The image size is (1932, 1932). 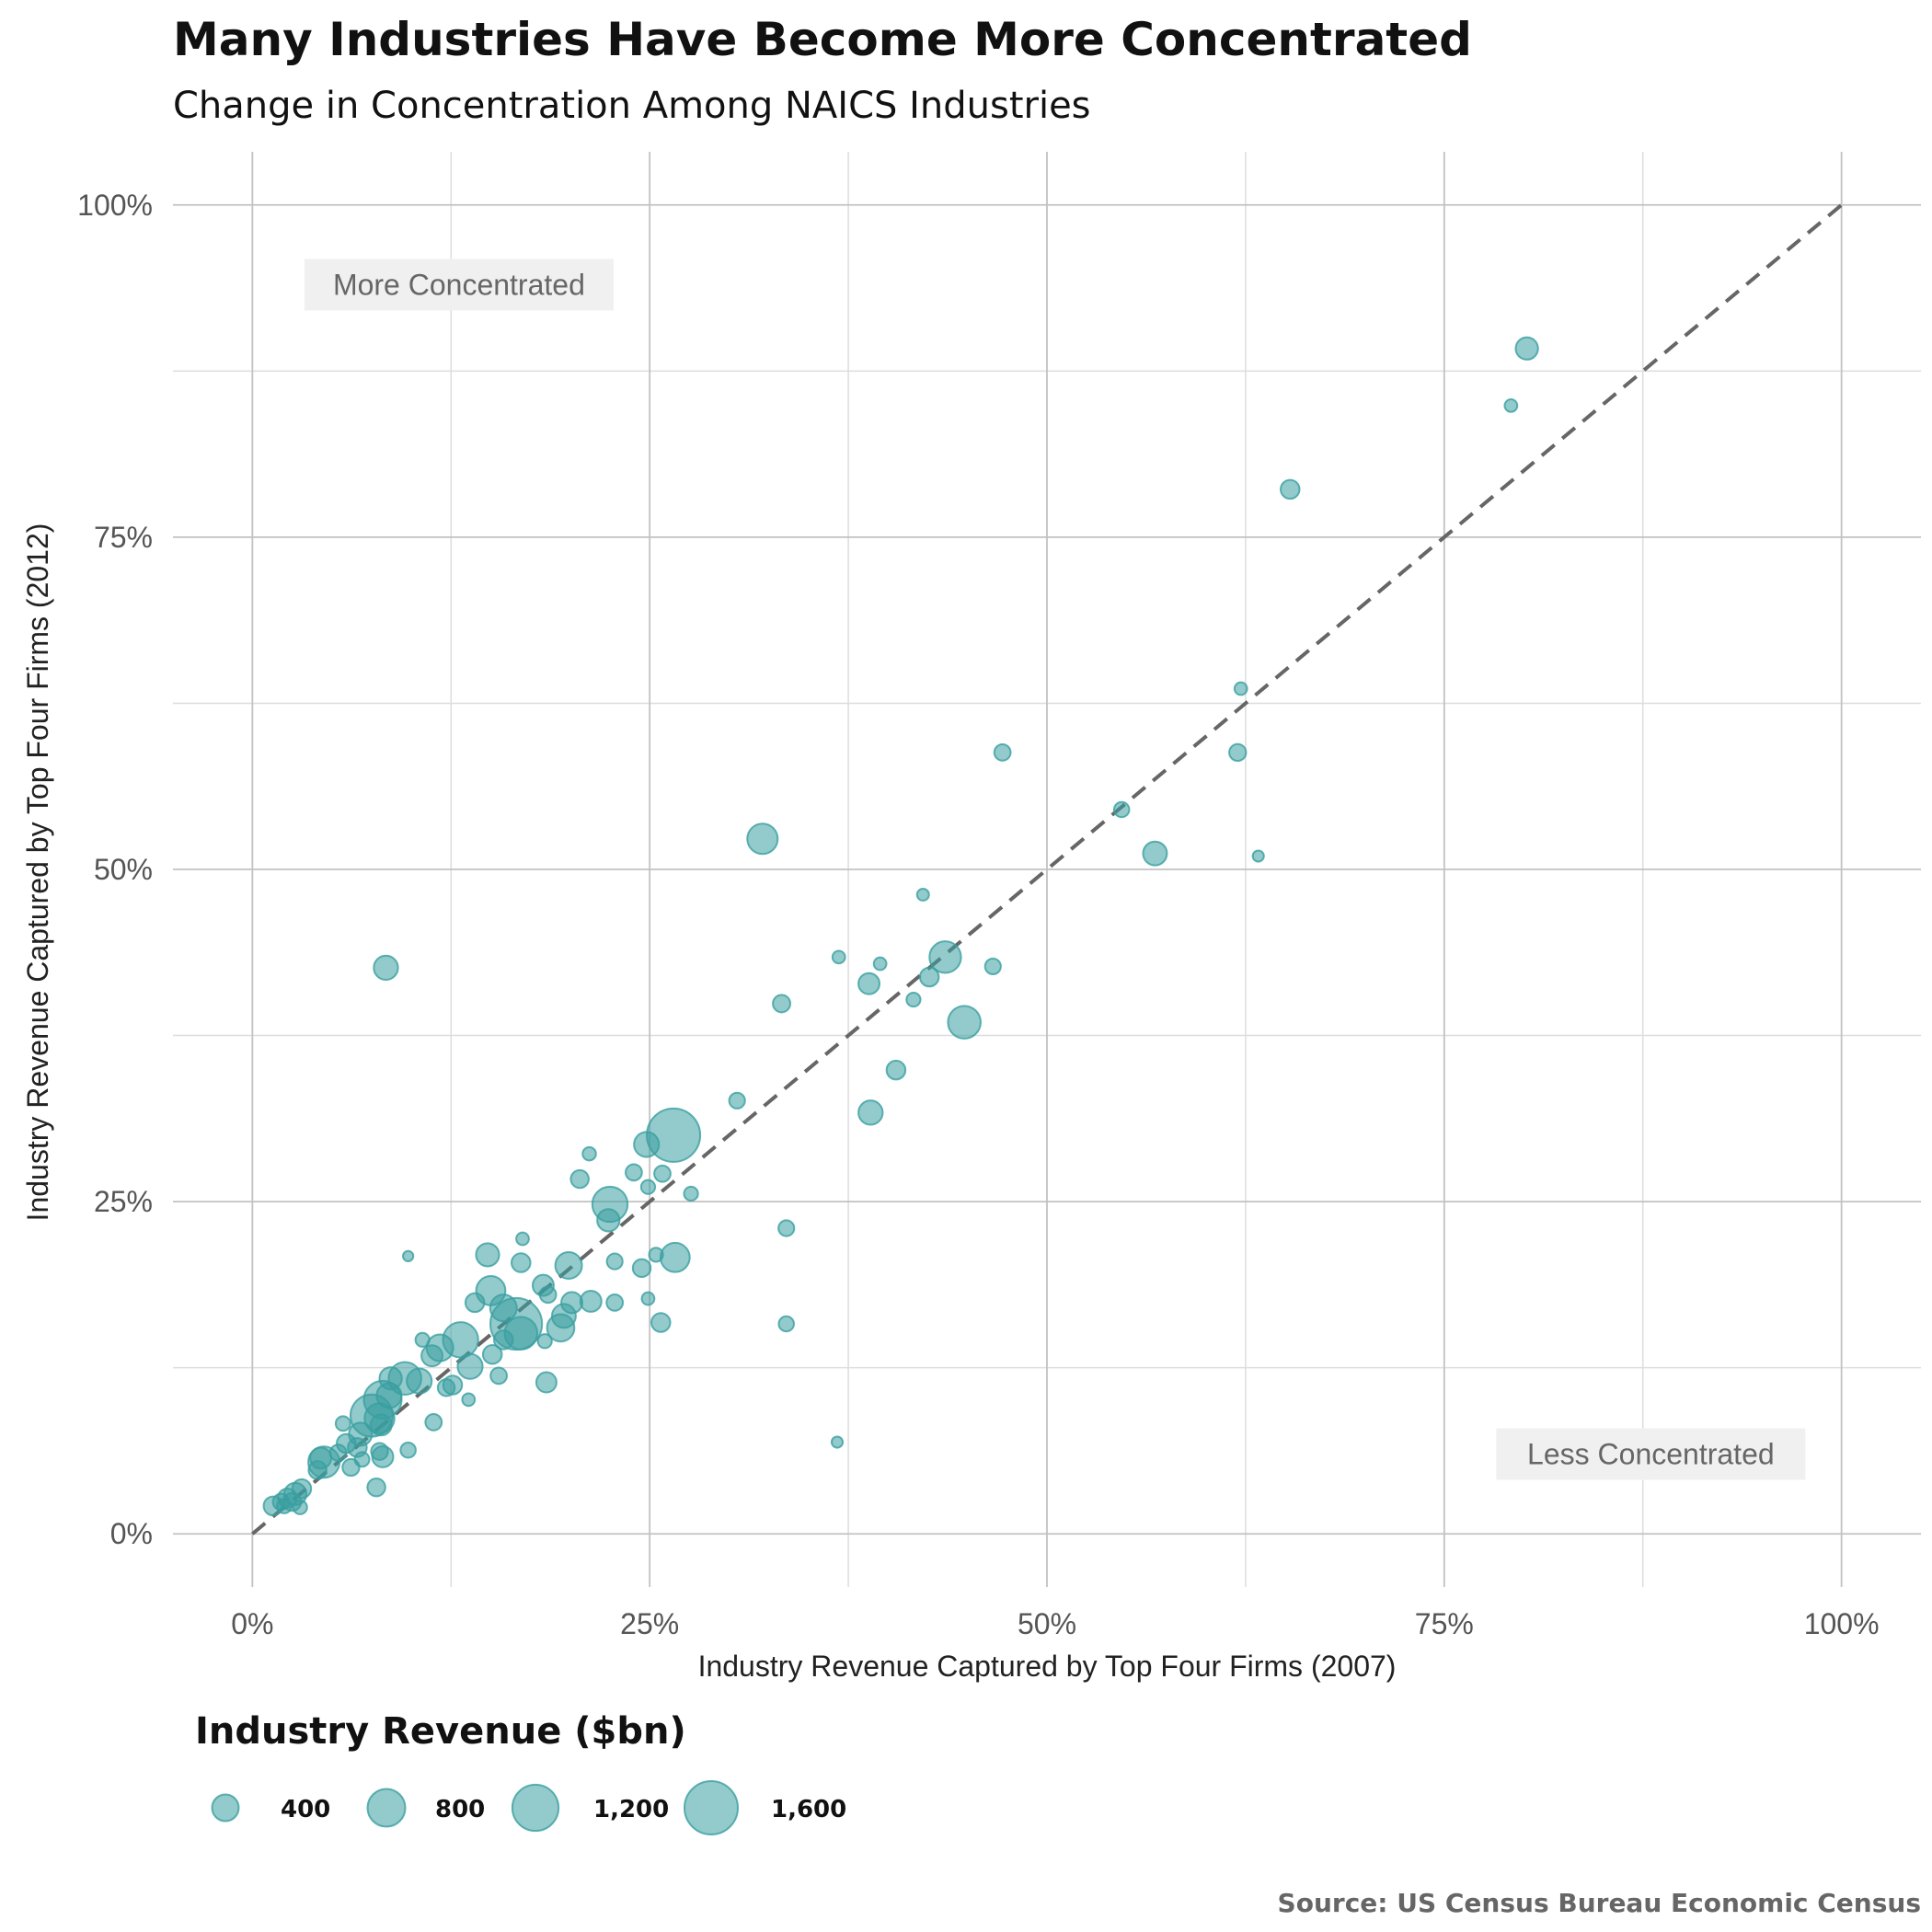 I want to click on annotation-label: More Concentrated, so click(x=459, y=284).